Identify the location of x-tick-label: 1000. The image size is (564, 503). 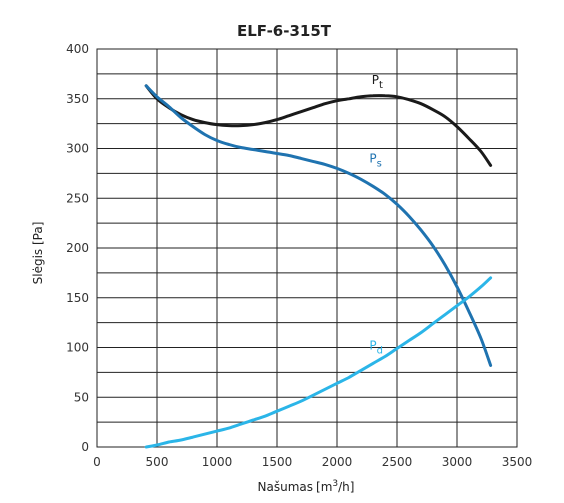
(217, 462).